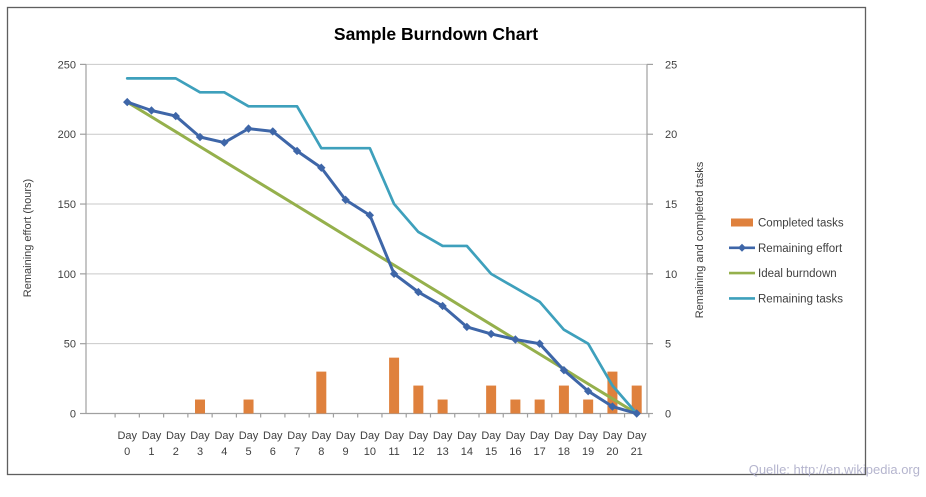 The width and height of the screenshot is (926, 497). What do you see at coordinates (742, 247) in the screenshot?
I see `legend-swatch-marker` at bounding box center [742, 247].